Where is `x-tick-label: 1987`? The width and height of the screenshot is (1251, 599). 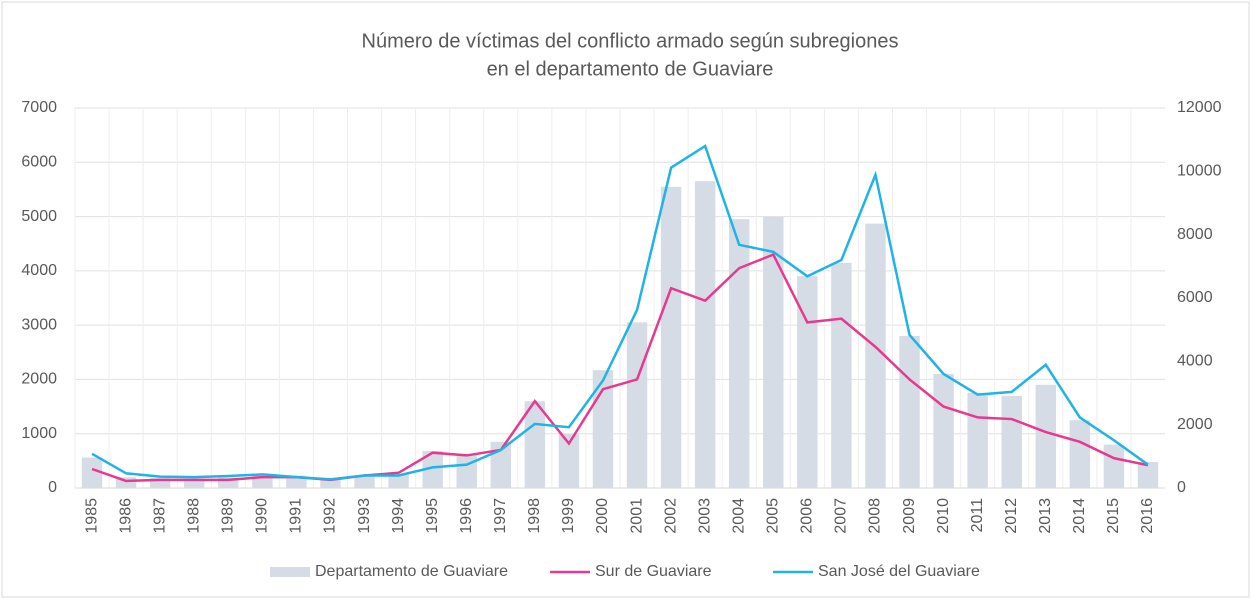 x-tick-label: 1987 is located at coordinates (159, 516).